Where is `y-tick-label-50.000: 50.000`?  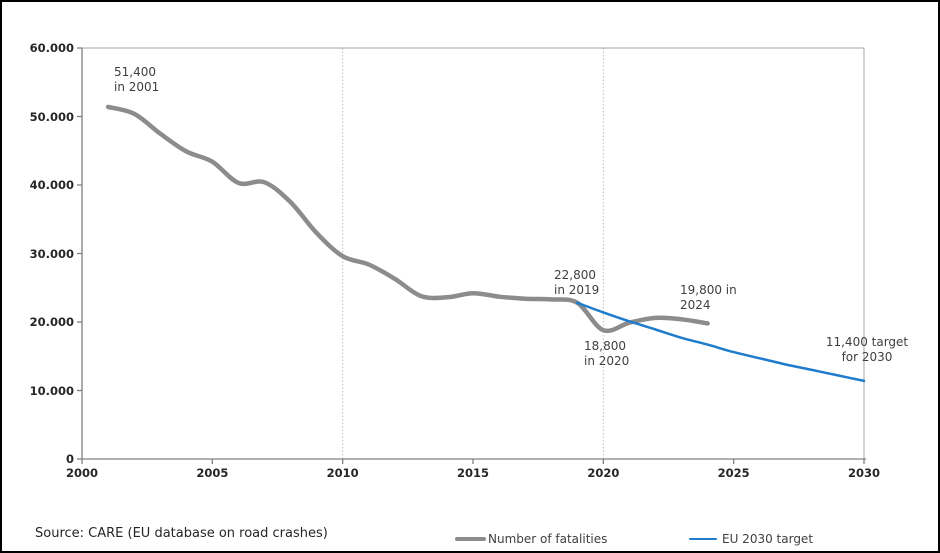
y-tick-label-50.000: 50.000 is located at coordinates (51, 116).